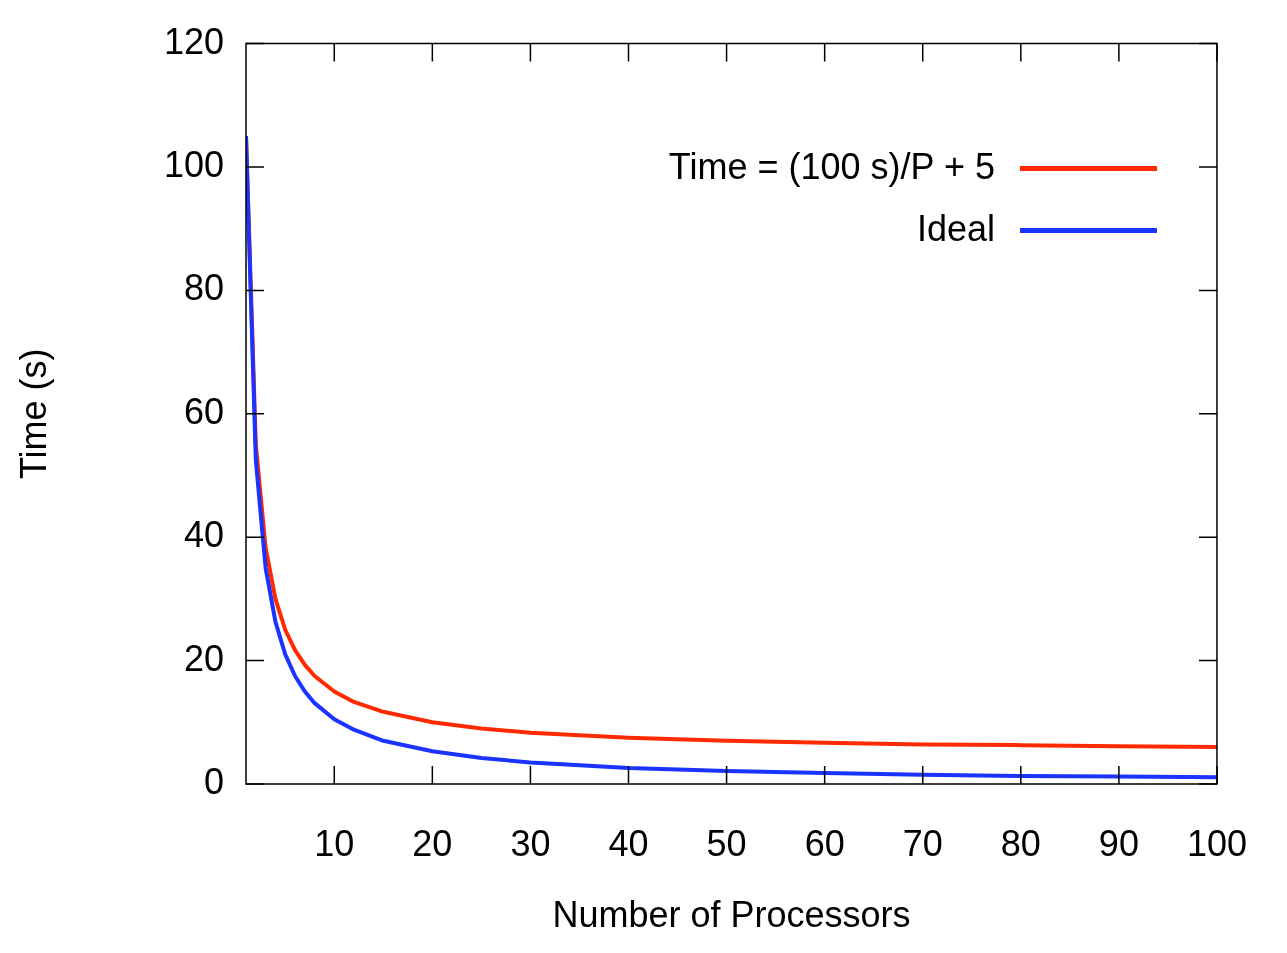 This screenshot has width=1287, height=953. Describe the element at coordinates (955, 228) in the screenshot. I see `legend-label: Ideal` at that location.